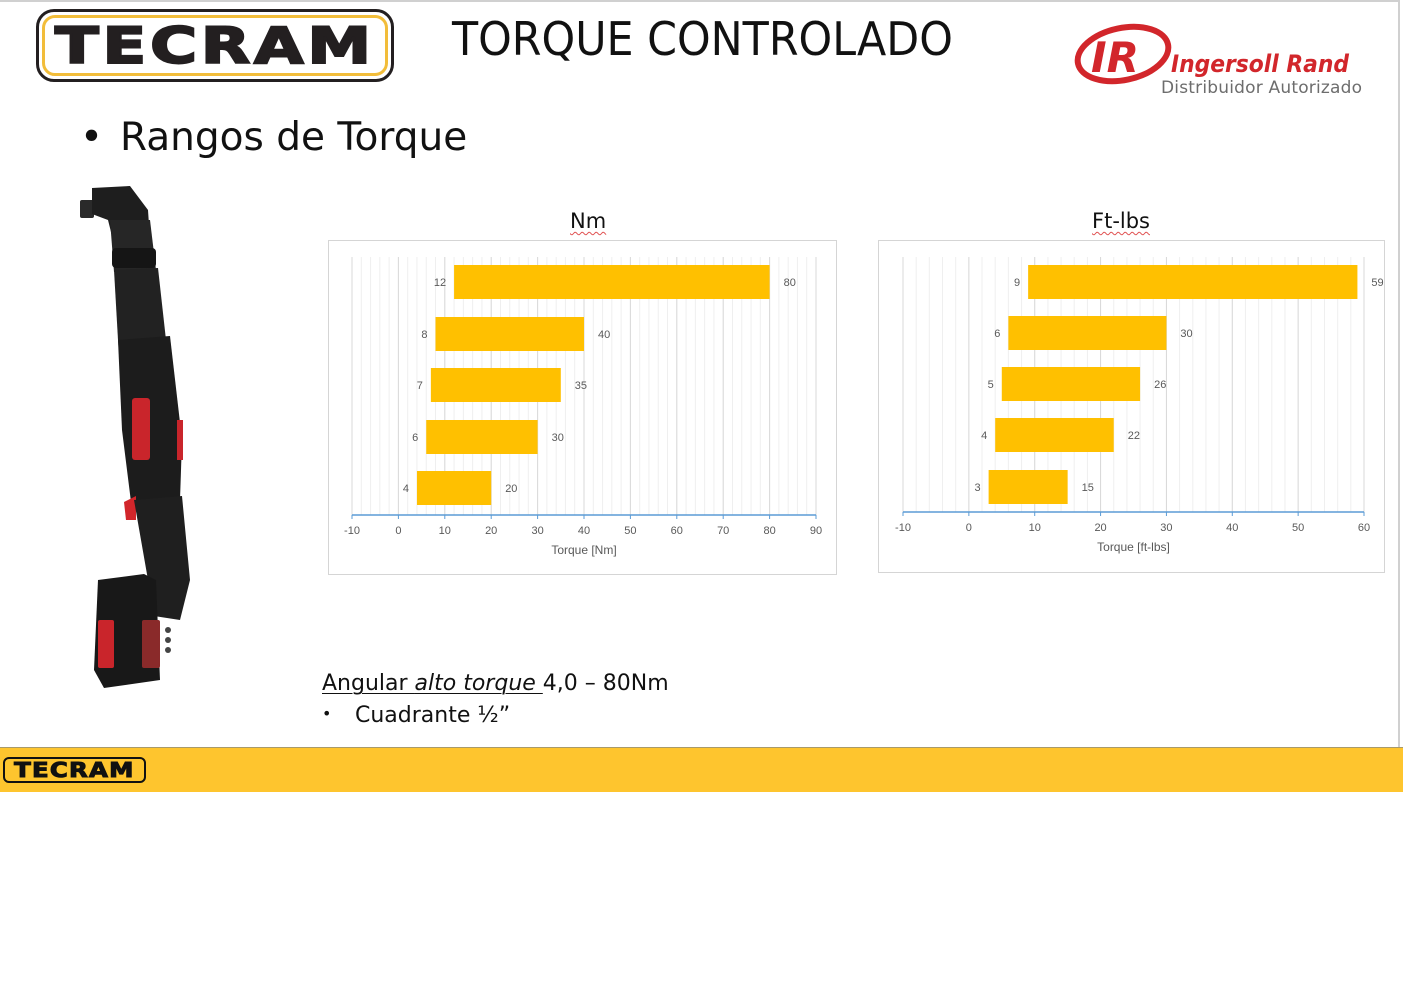  I want to click on product-name-italic: alto torque, so click(478, 683).